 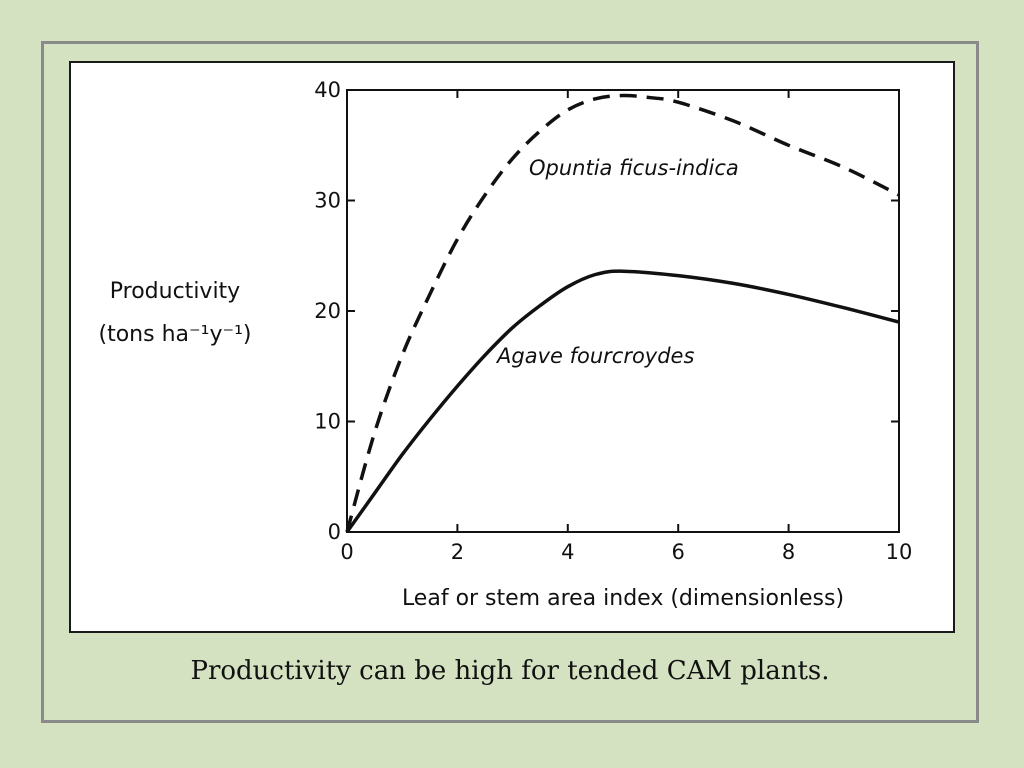 I want to click on x-tick-label: 6, so click(x=678, y=552).